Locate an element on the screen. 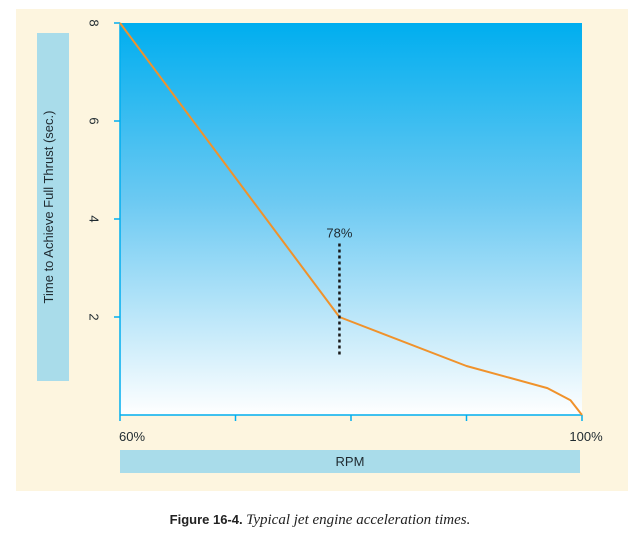 The height and width of the screenshot is (535, 640). y-tick-label: 4 is located at coordinates (94, 218).